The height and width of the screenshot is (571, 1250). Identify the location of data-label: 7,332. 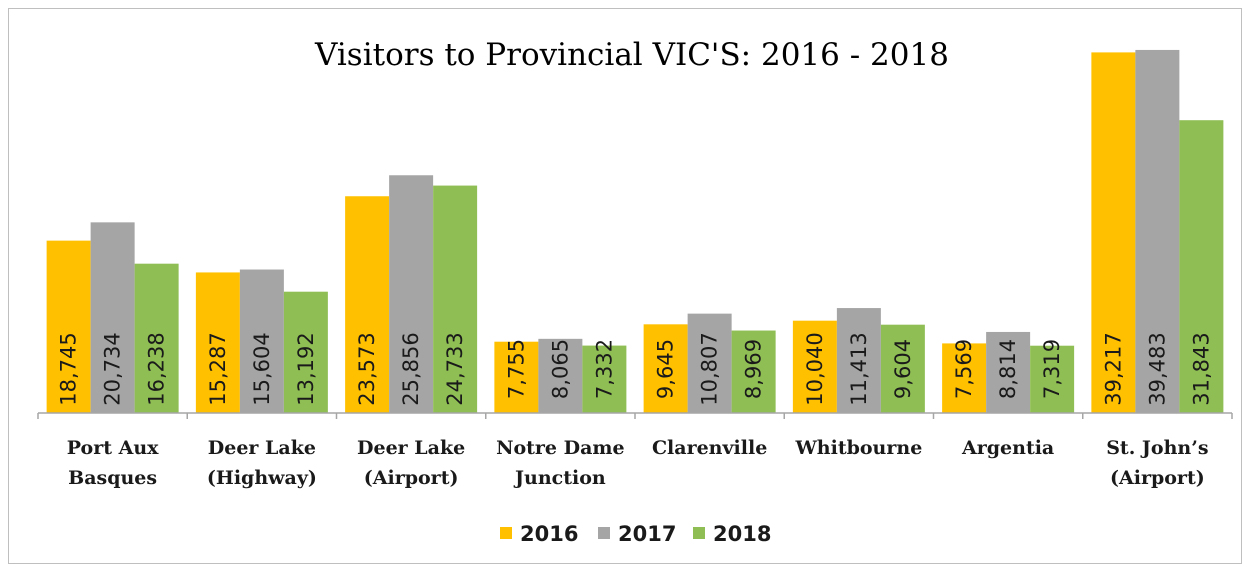
(604, 369).